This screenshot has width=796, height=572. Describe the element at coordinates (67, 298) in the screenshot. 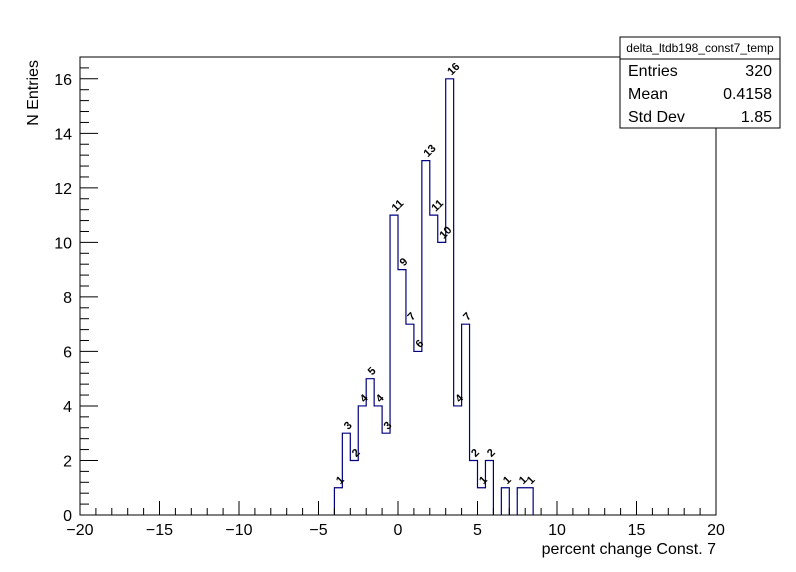

I see `y-tick-label-4: 8` at that location.